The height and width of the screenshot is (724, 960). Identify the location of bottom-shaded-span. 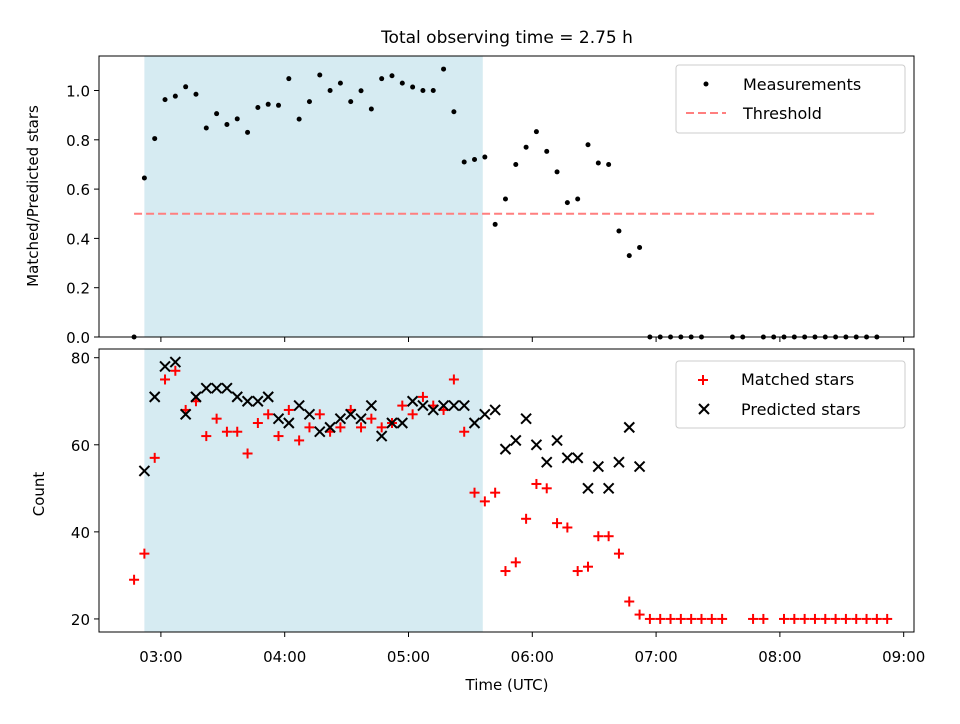
(313, 490).